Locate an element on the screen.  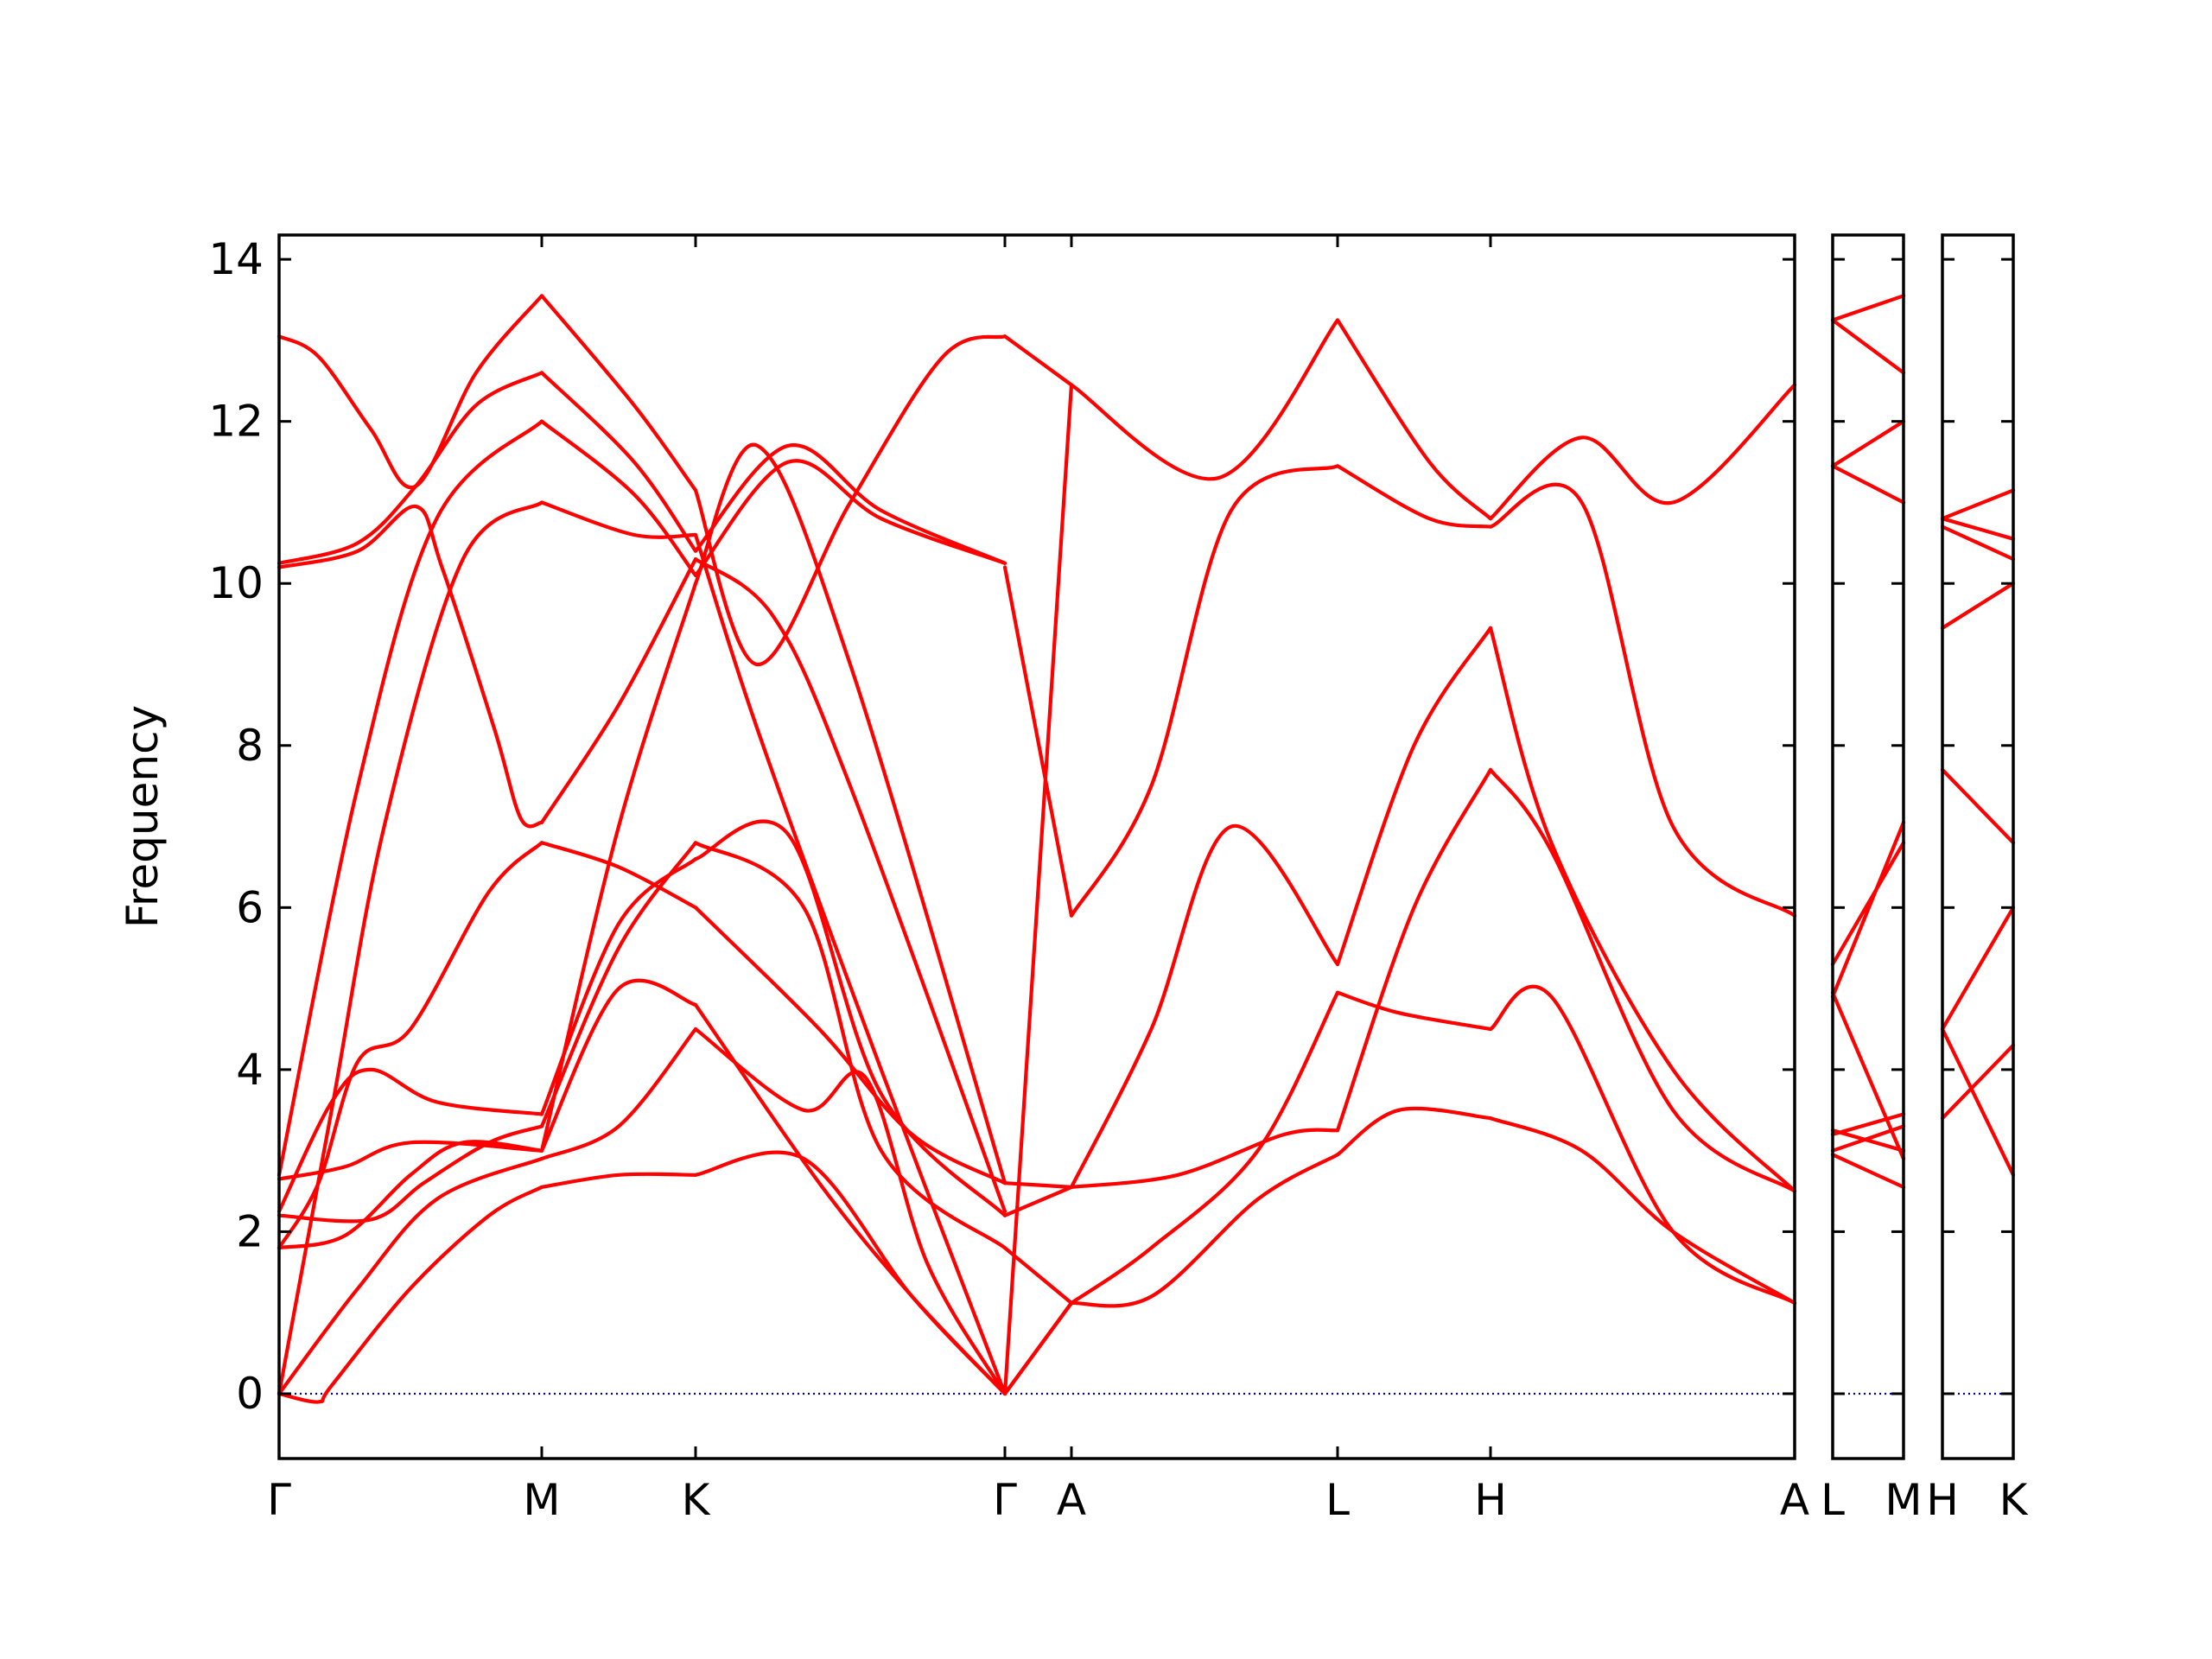
band-p1-K-Γ-11 is located at coordinates (850, 885).